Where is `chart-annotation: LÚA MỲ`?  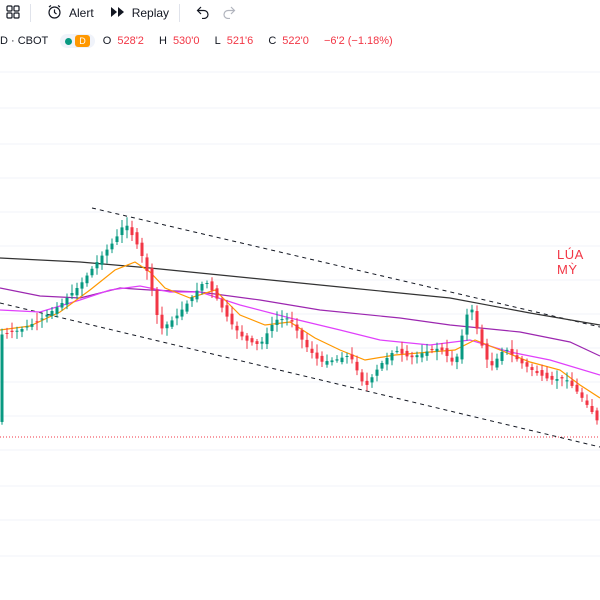
chart-annotation: LÚA MỲ is located at coordinates (570, 262).